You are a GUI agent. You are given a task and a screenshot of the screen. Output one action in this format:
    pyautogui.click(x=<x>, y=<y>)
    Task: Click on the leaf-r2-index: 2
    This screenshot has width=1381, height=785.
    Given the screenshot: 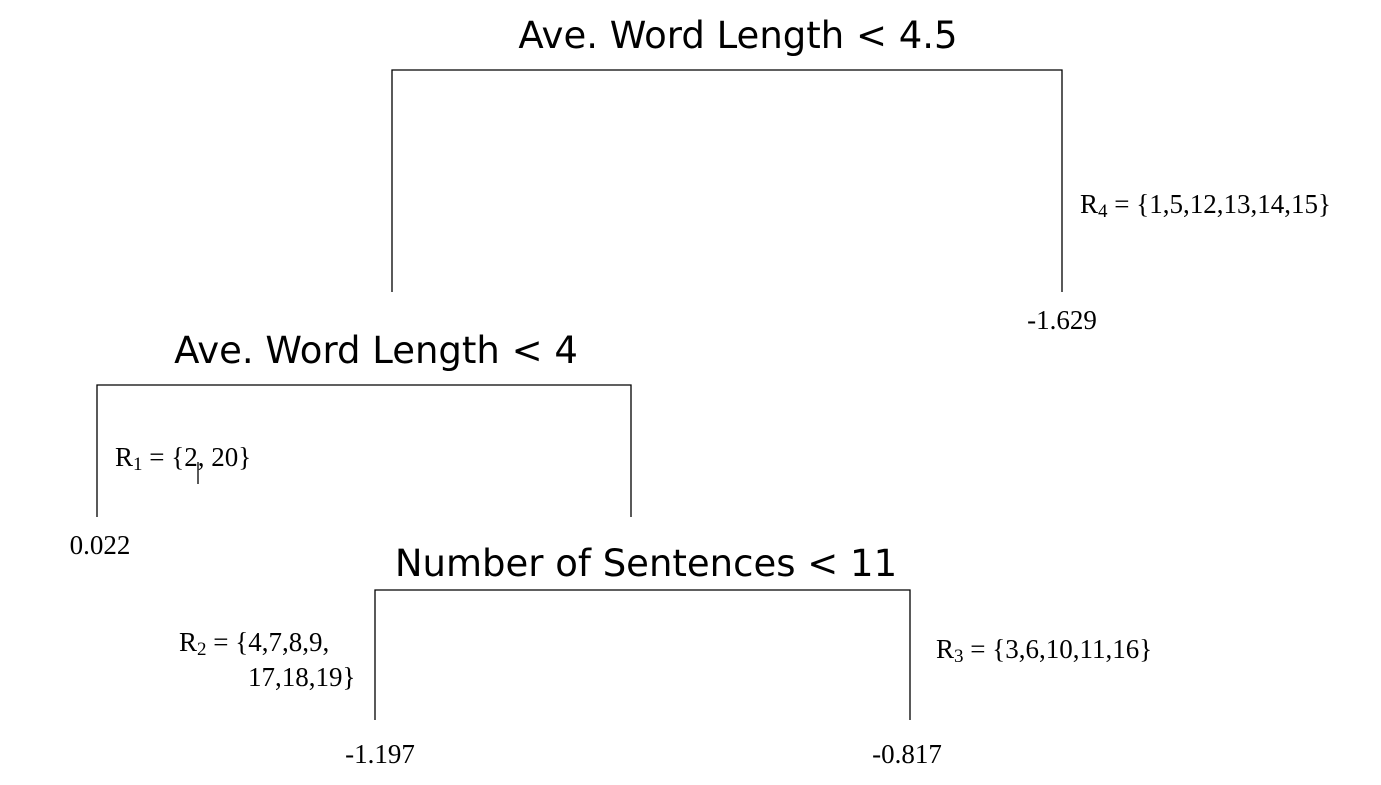 What is the action you would take?
    pyautogui.click(x=202, y=649)
    